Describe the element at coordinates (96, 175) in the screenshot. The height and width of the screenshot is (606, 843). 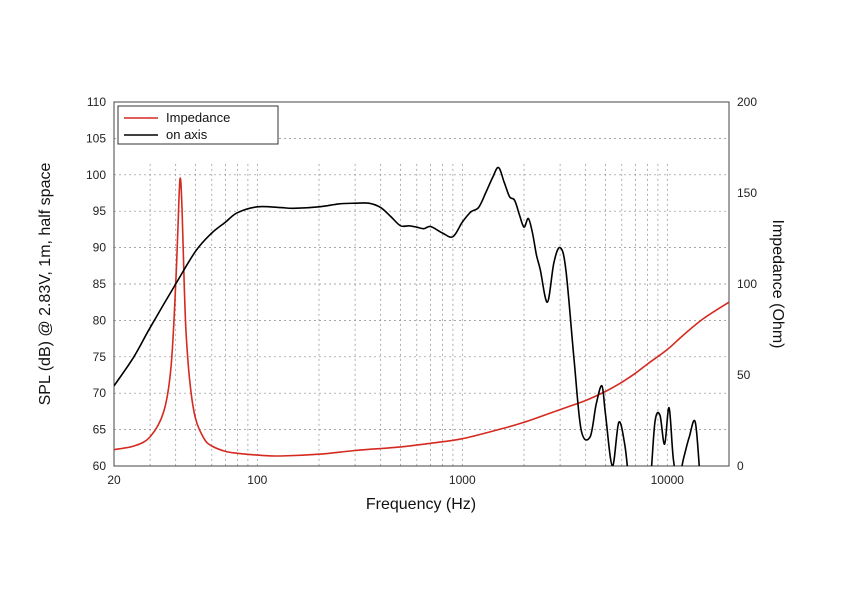
I see `y-left-tick-label: 100` at that location.